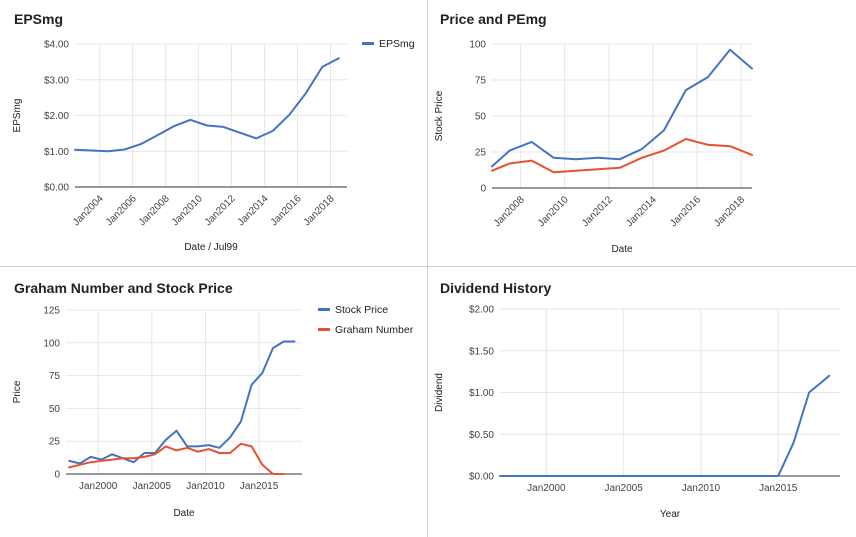 Image resolution: width=856 pixels, height=537 pixels. I want to click on legend-label: Graham Number, so click(374, 330).